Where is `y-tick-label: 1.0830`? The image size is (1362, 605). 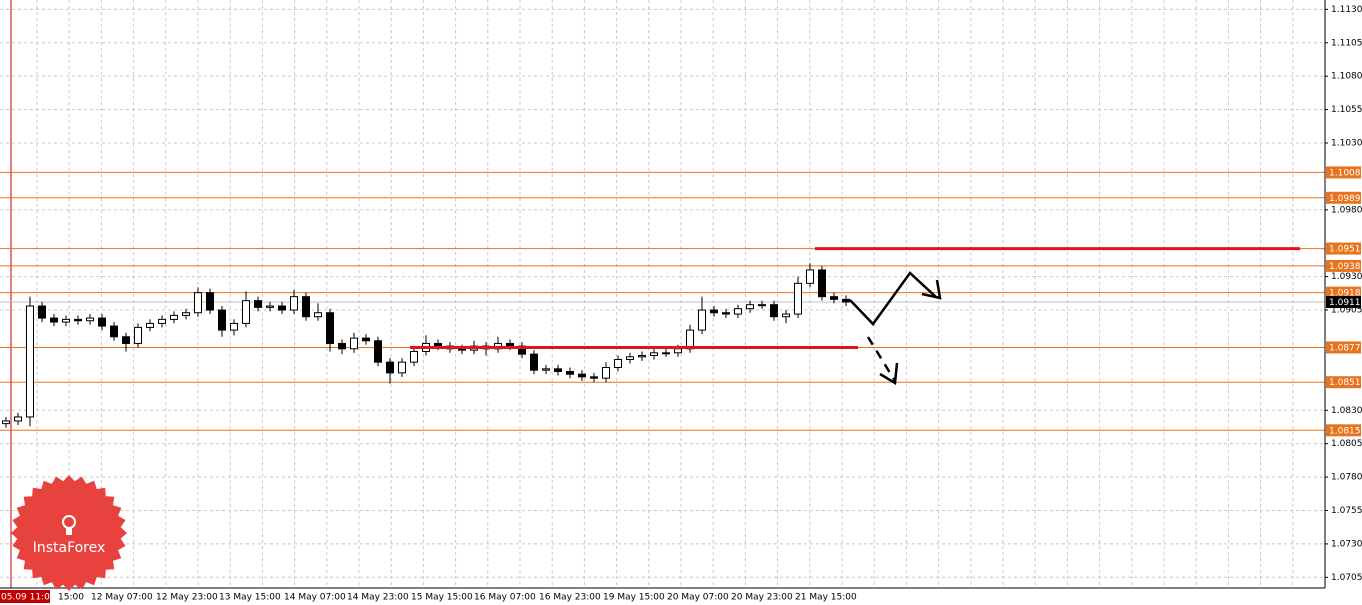
y-tick-label: 1.0830 is located at coordinates (1346, 411).